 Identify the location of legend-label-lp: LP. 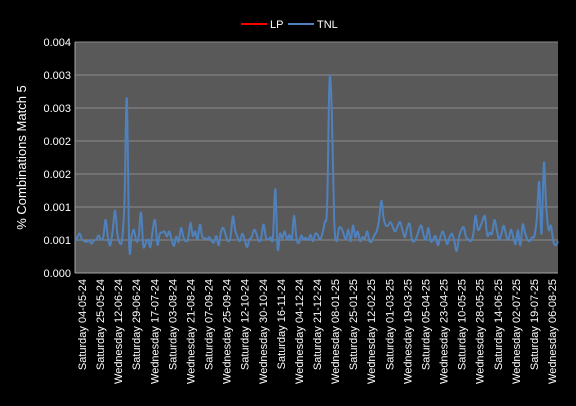
(276, 25).